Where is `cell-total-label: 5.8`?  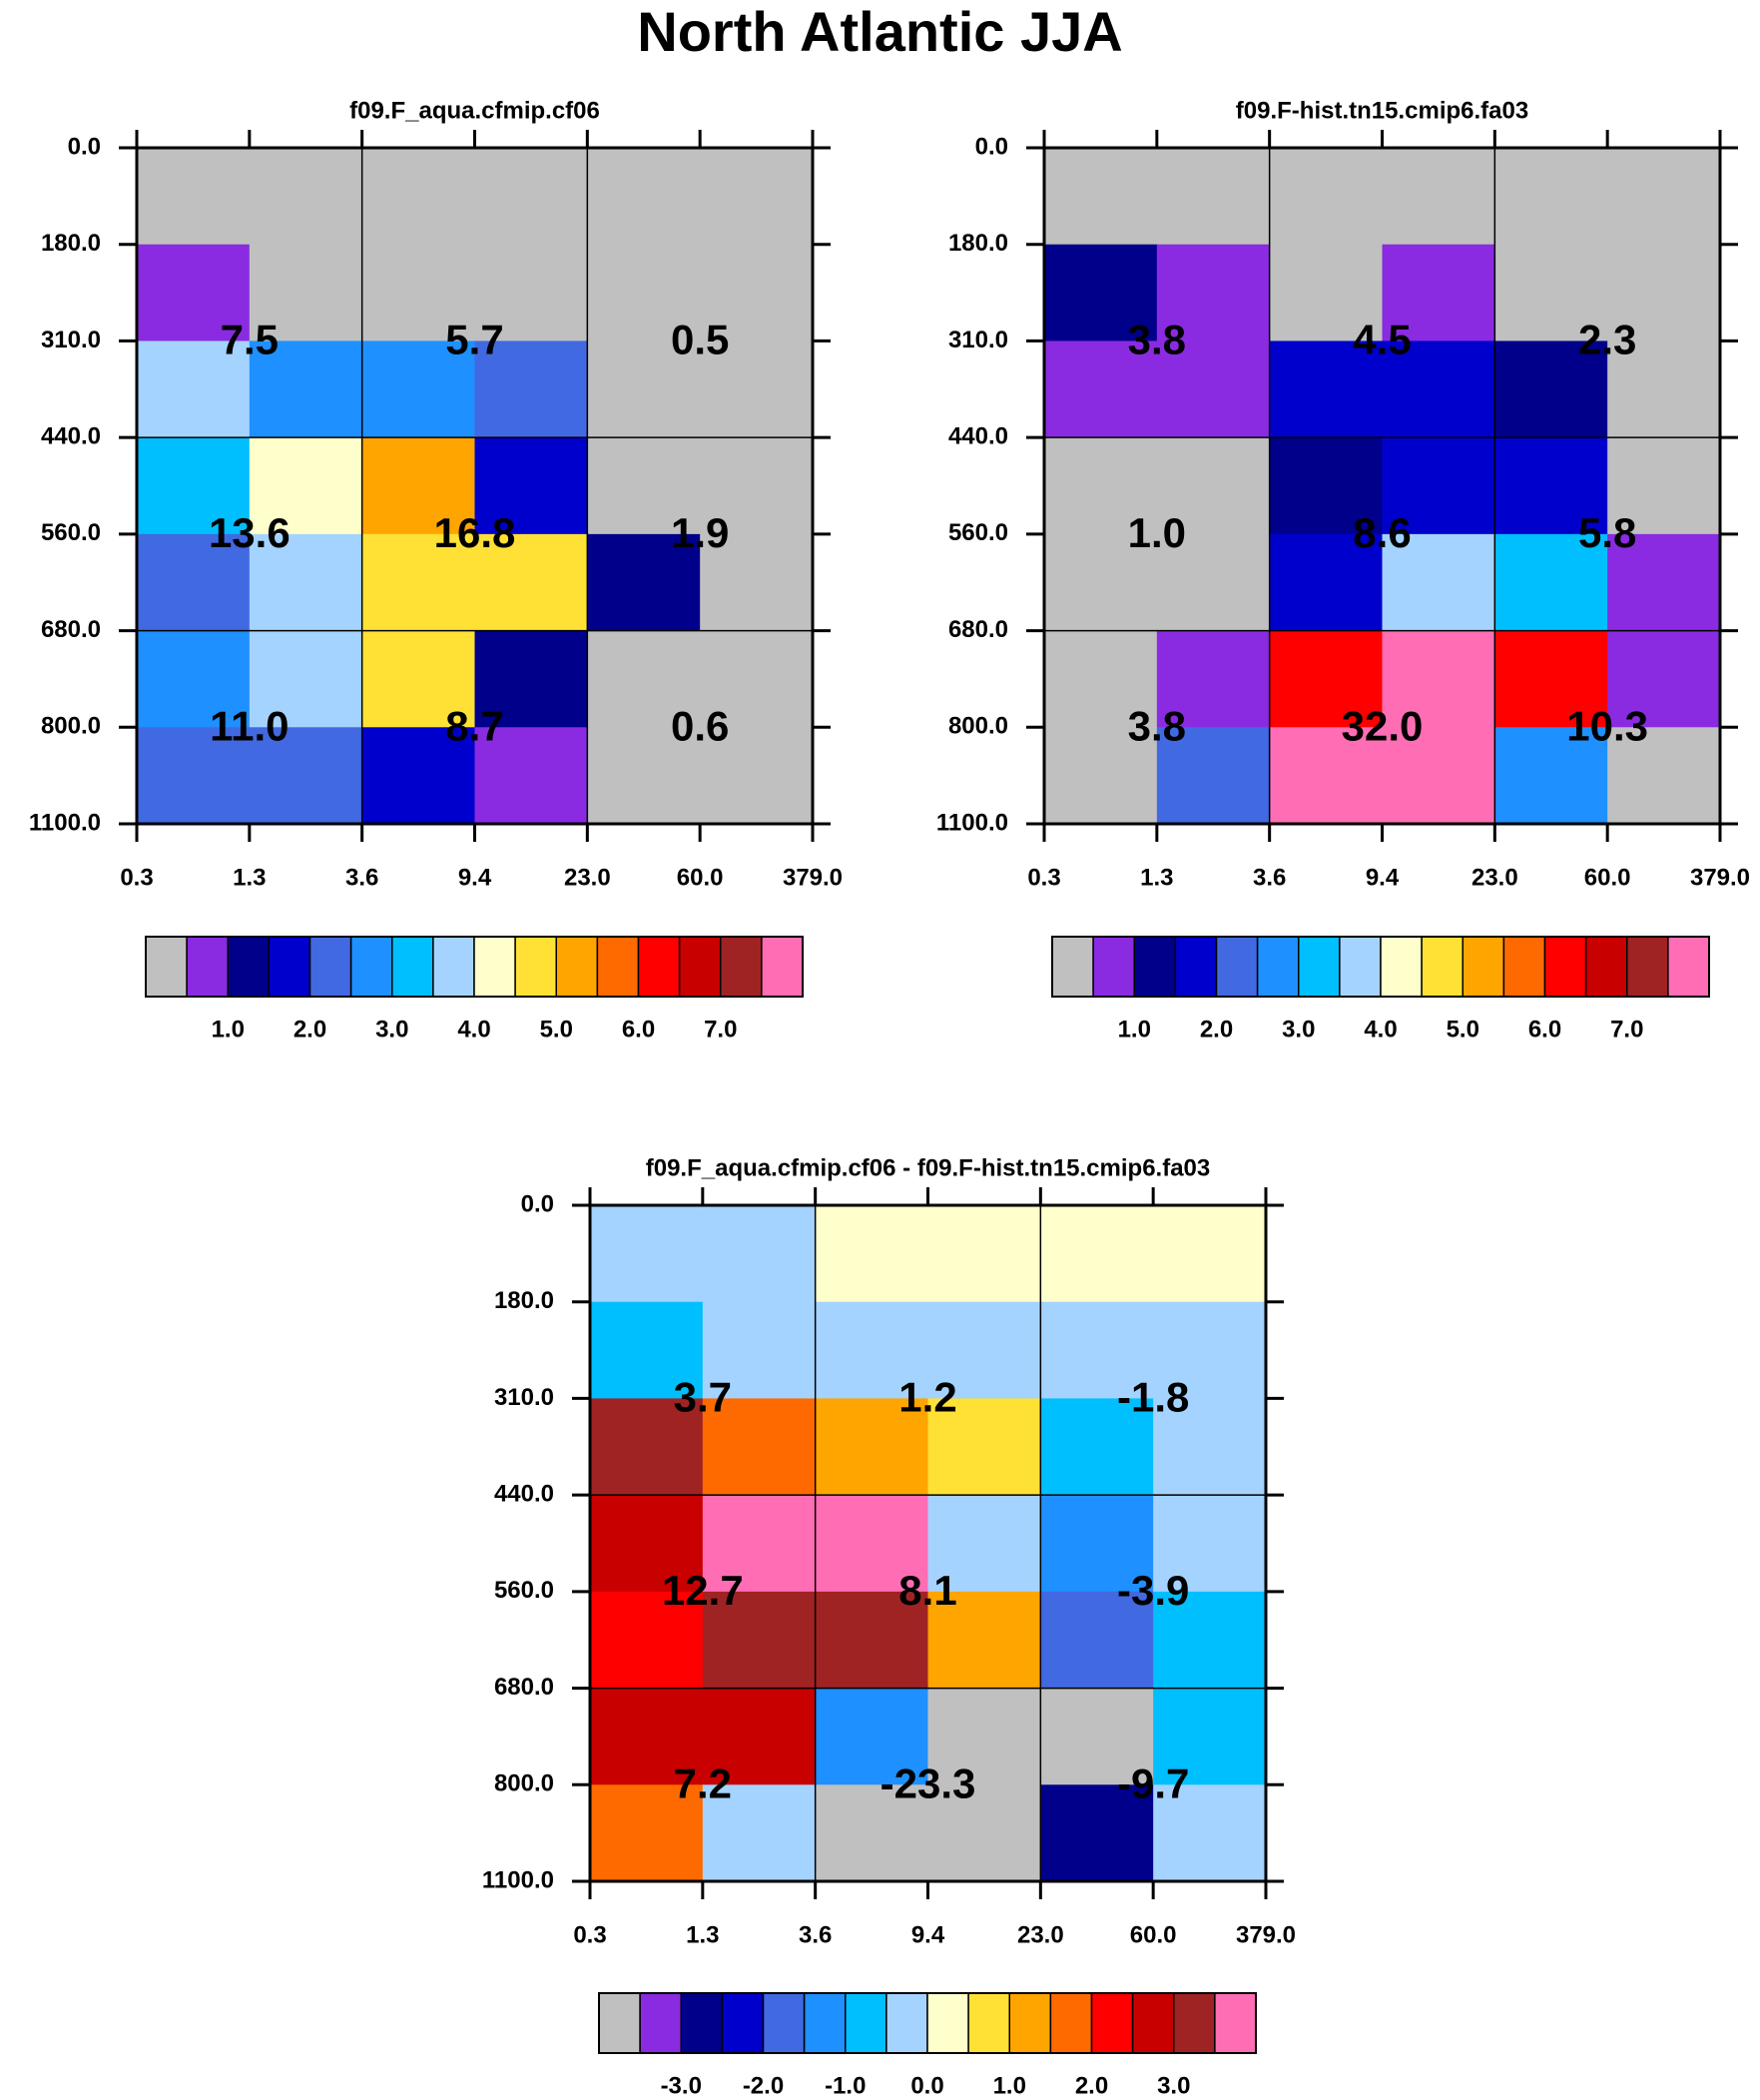 cell-total-label: 5.8 is located at coordinates (1607, 532).